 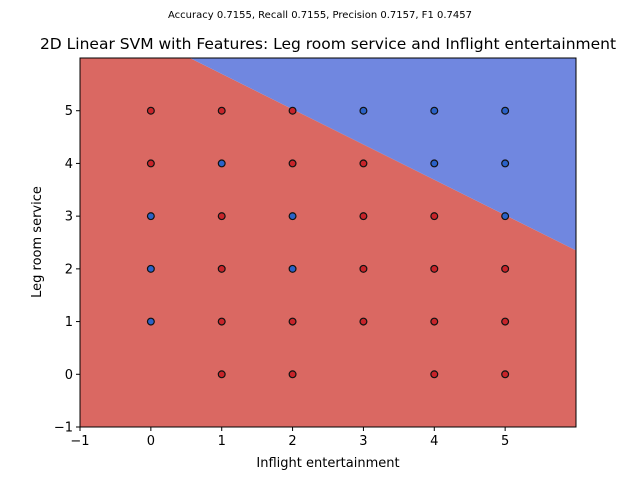 What do you see at coordinates (69, 111) in the screenshot?
I see `y-tick-label: 5` at bounding box center [69, 111].